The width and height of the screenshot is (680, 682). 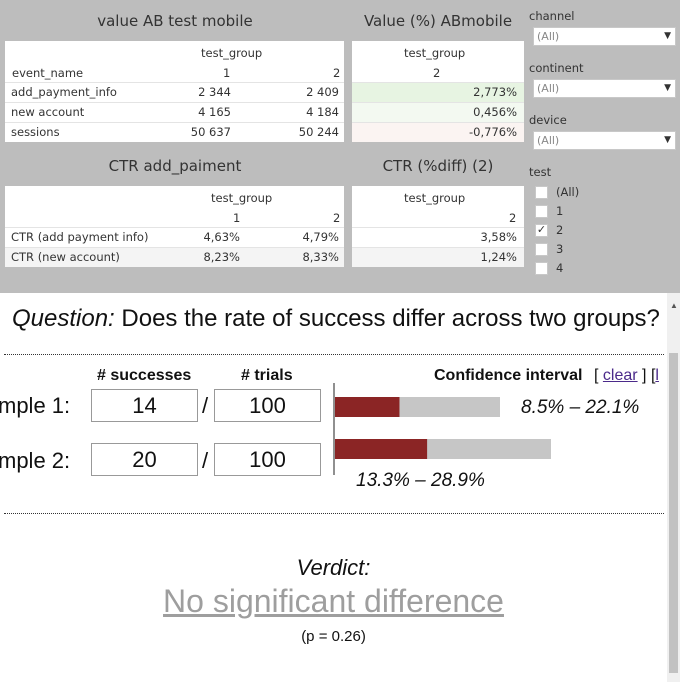 What do you see at coordinates (540, 172) in the screenshot?
I see `test-filter-label: test` at bounding box center [540, 172].